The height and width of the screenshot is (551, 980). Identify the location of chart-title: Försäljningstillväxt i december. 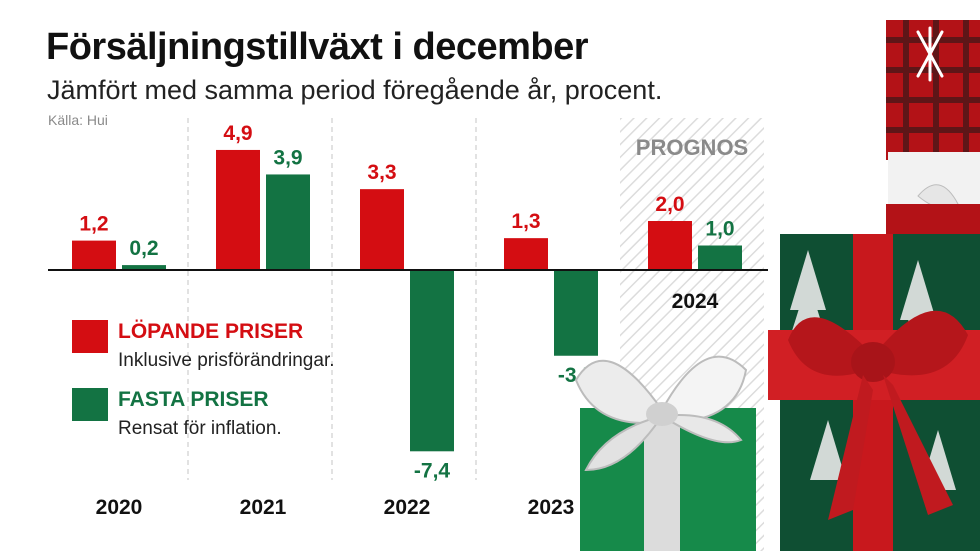
(317, 47).